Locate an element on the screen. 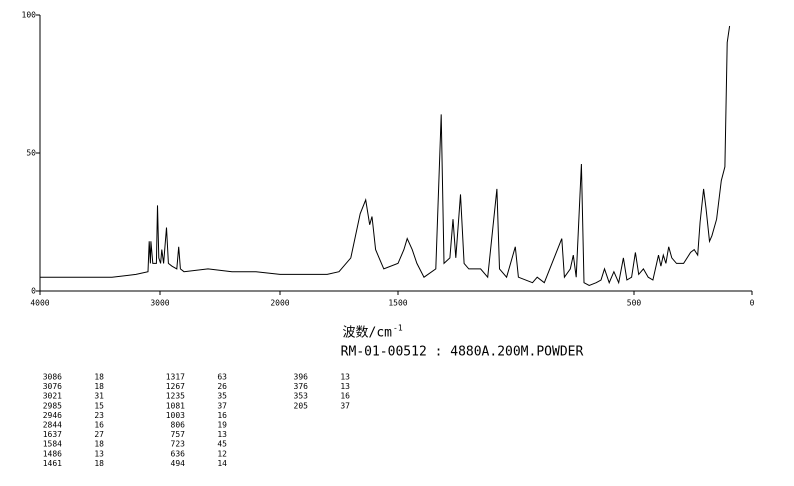 The height and width of the screenshot is (486, 794). peak-wavenumber: 1267 is located at coordinates (175, 386).